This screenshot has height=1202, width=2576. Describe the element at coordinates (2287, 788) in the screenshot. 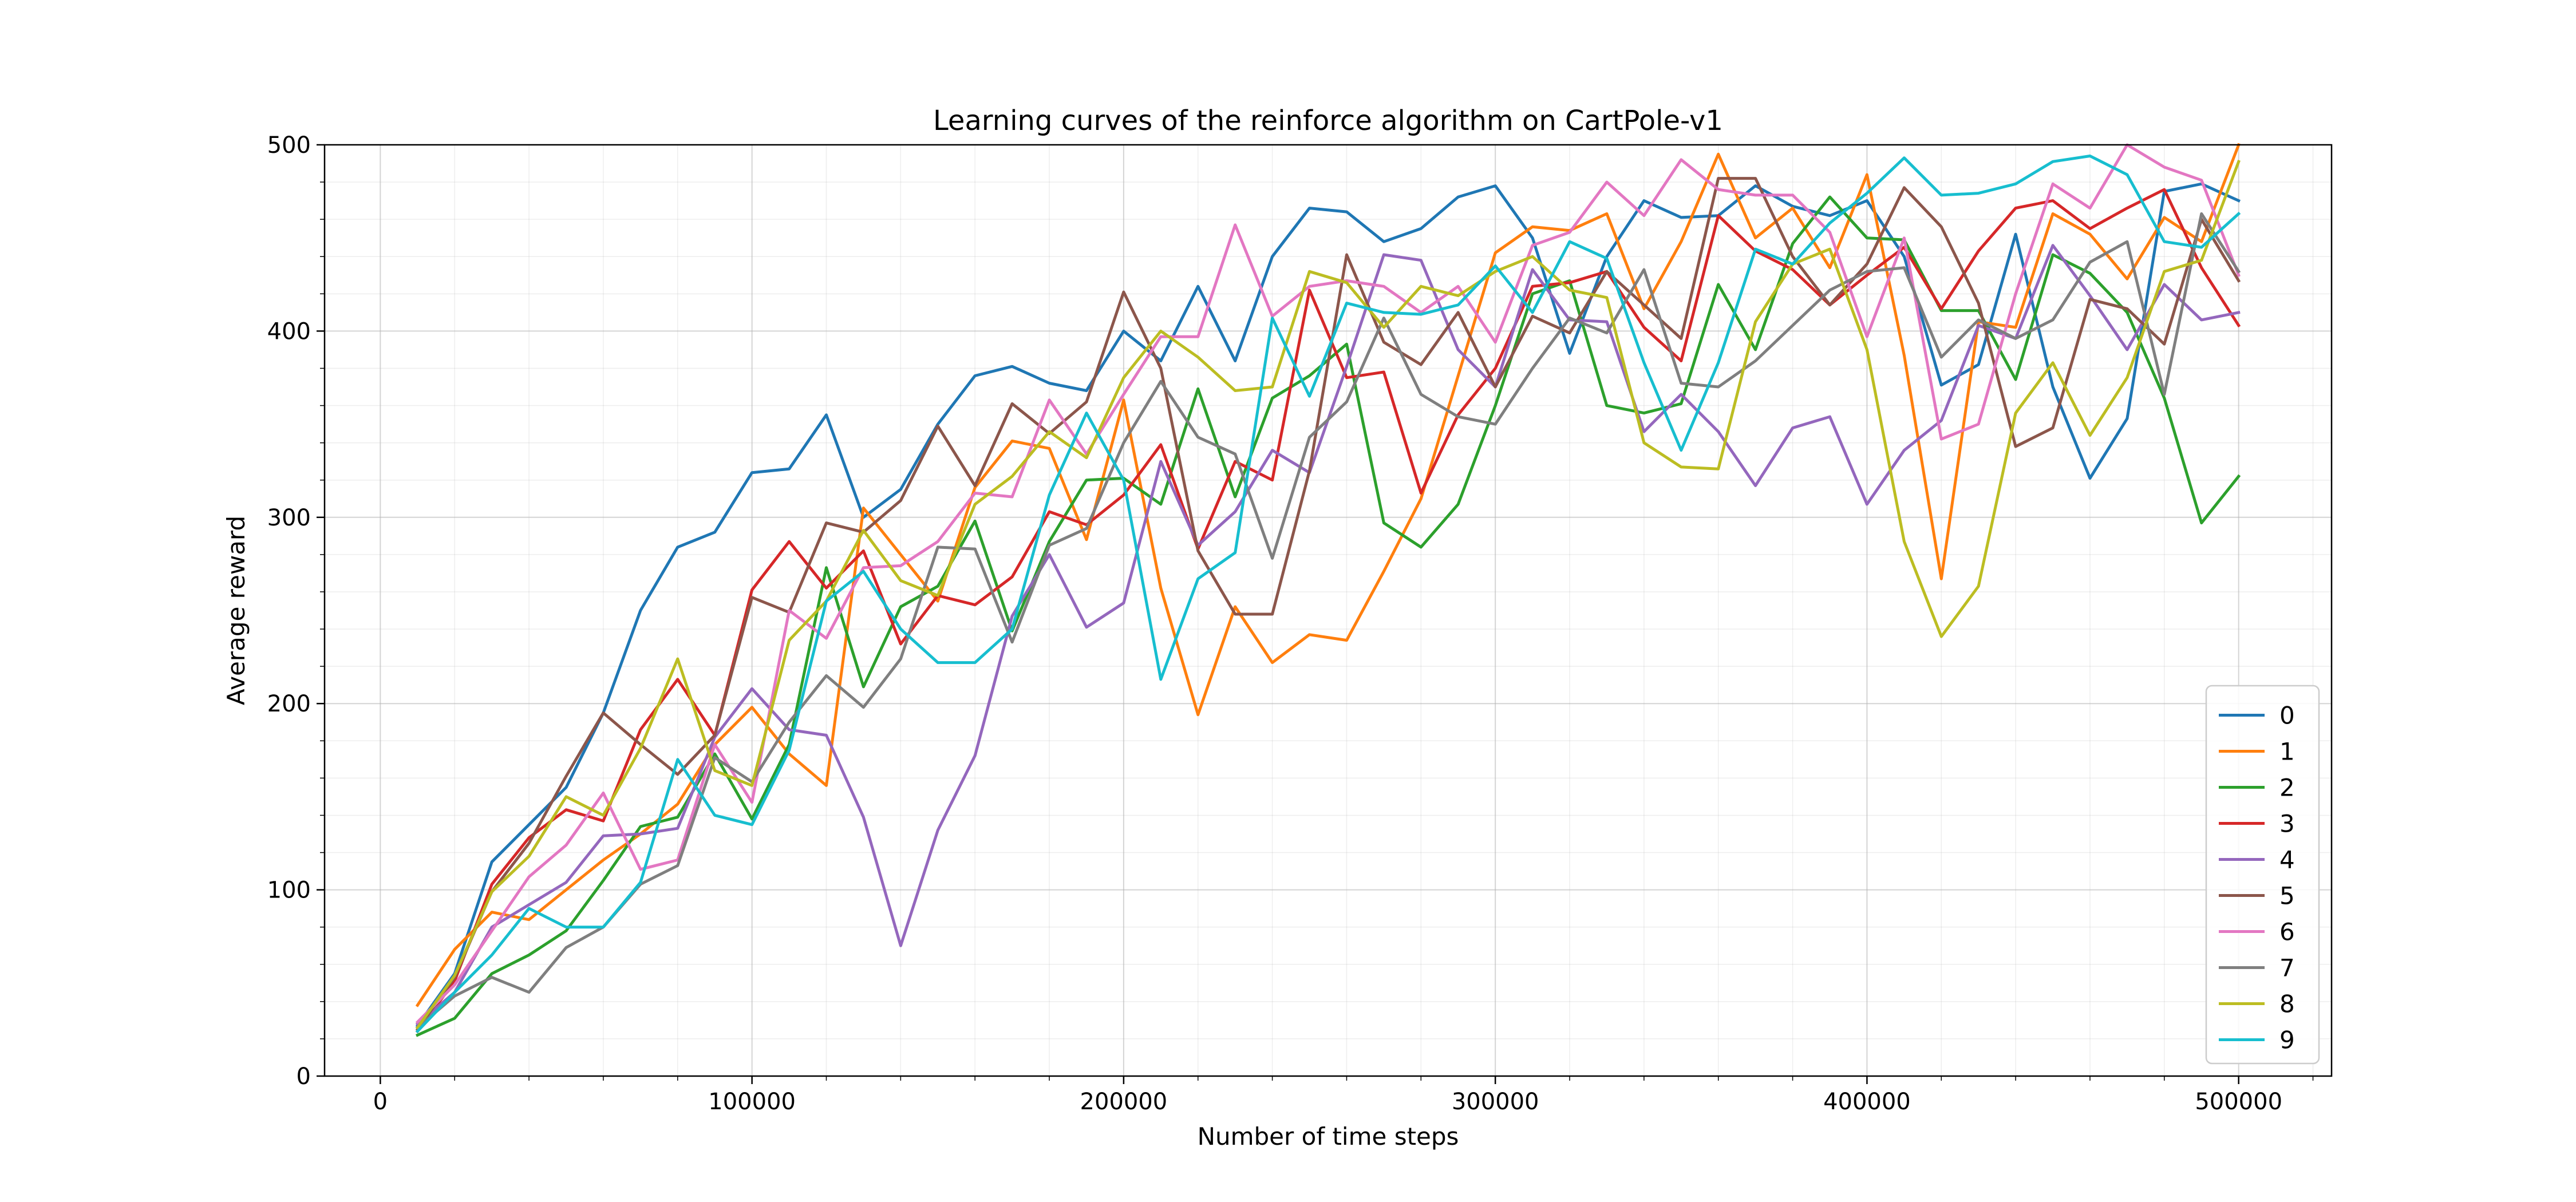

I see `legend-label-2: 2` at that location.